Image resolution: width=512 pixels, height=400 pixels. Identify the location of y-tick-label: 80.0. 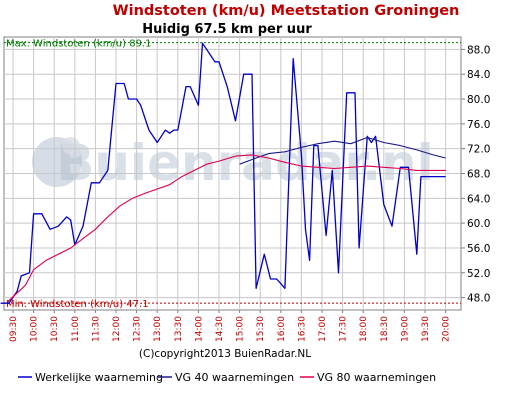
(478, 100).